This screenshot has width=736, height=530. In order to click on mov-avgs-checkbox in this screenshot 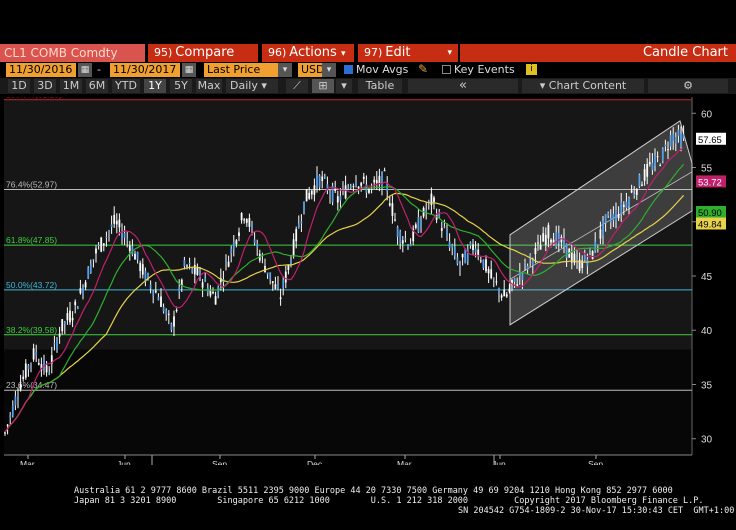, I will do `click(348, 69)`.